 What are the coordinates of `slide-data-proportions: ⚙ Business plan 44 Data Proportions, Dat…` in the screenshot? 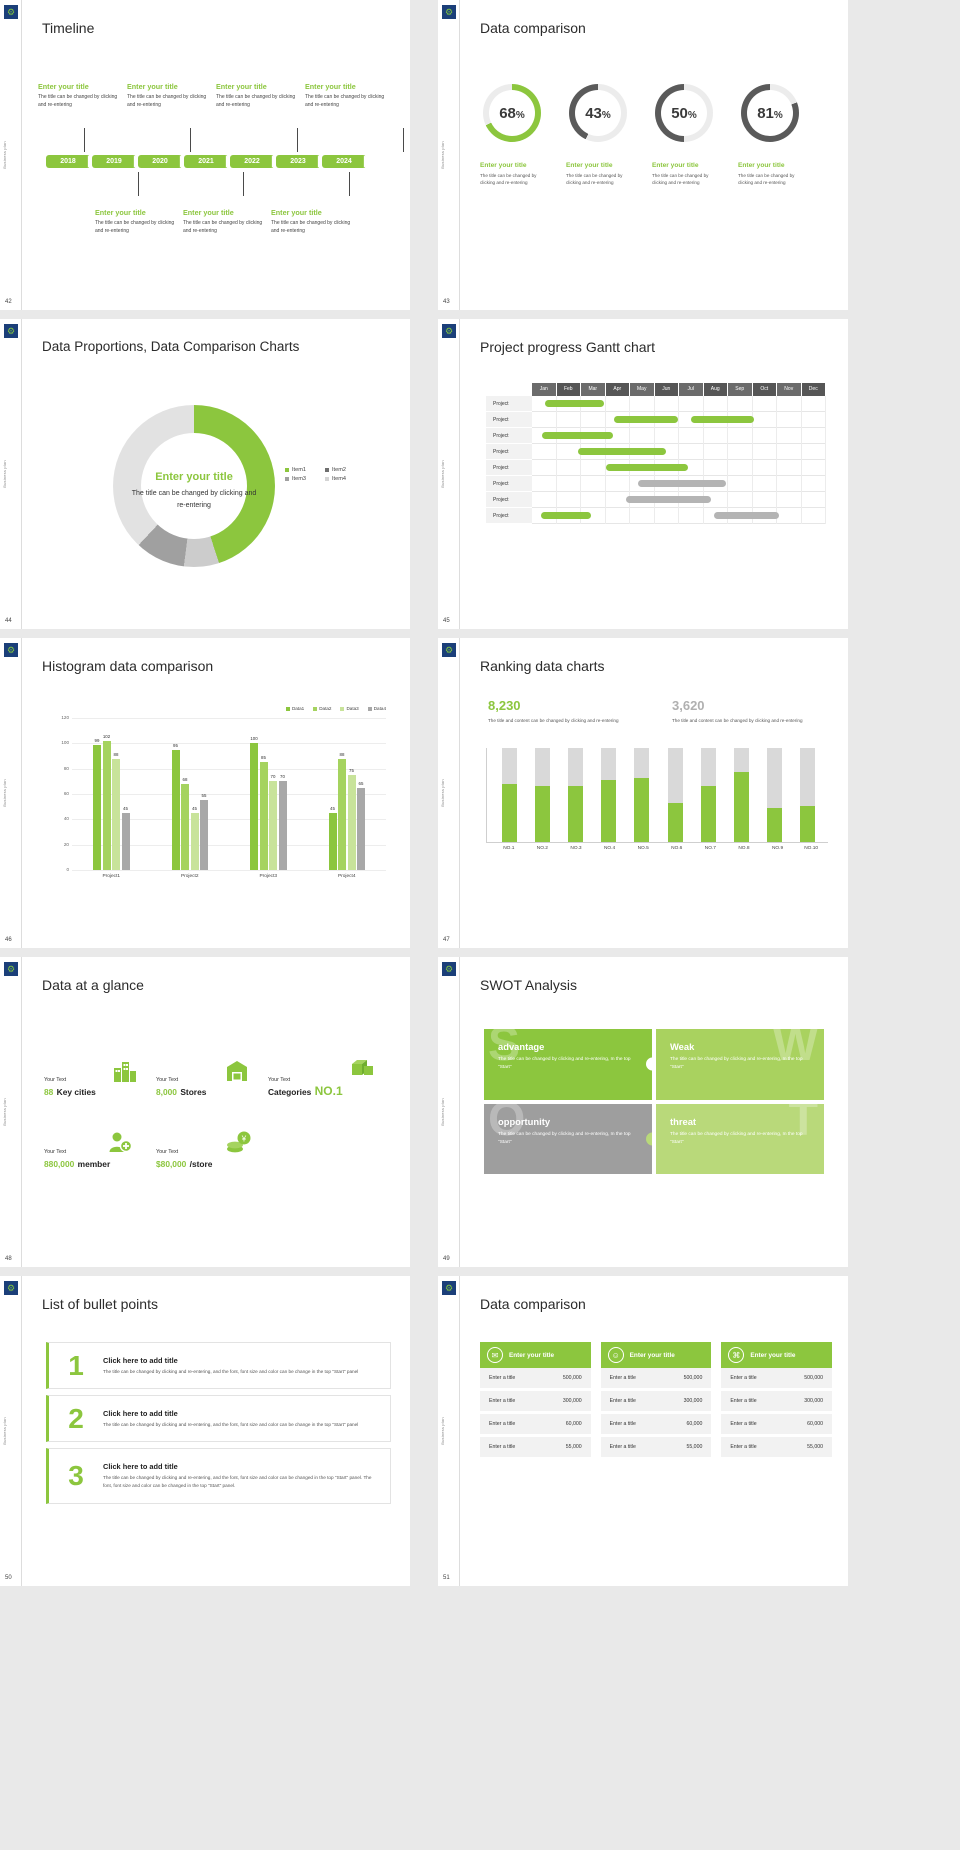 It's located at (205, 474).